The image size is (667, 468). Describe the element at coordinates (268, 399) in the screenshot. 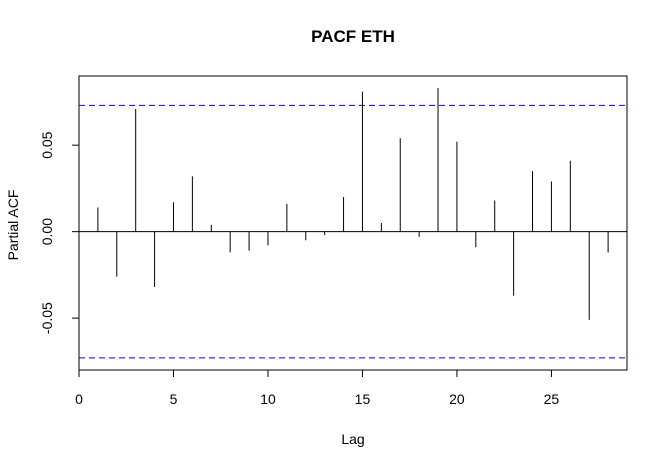

I see `x-tick-label: 10` at that location.